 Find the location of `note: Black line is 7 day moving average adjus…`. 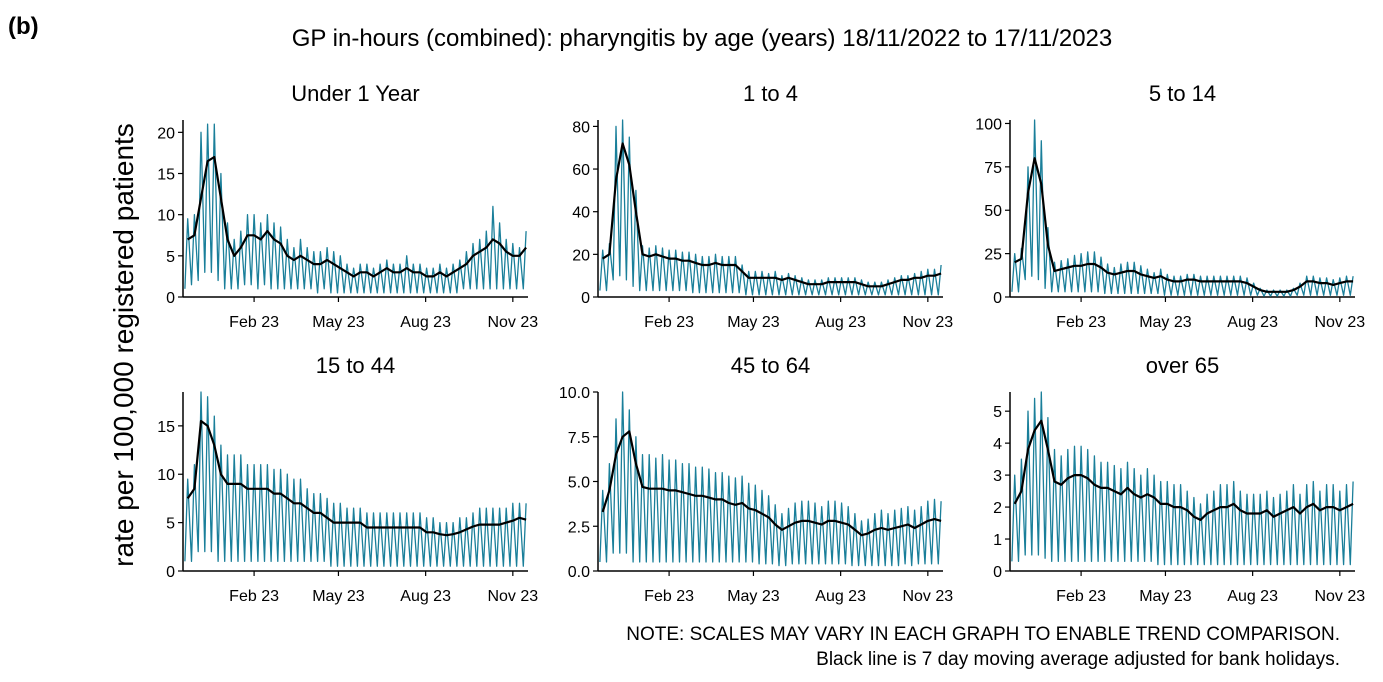

note: Black line is 7 day moving average adjus… is located at coordinates (1078, 659).